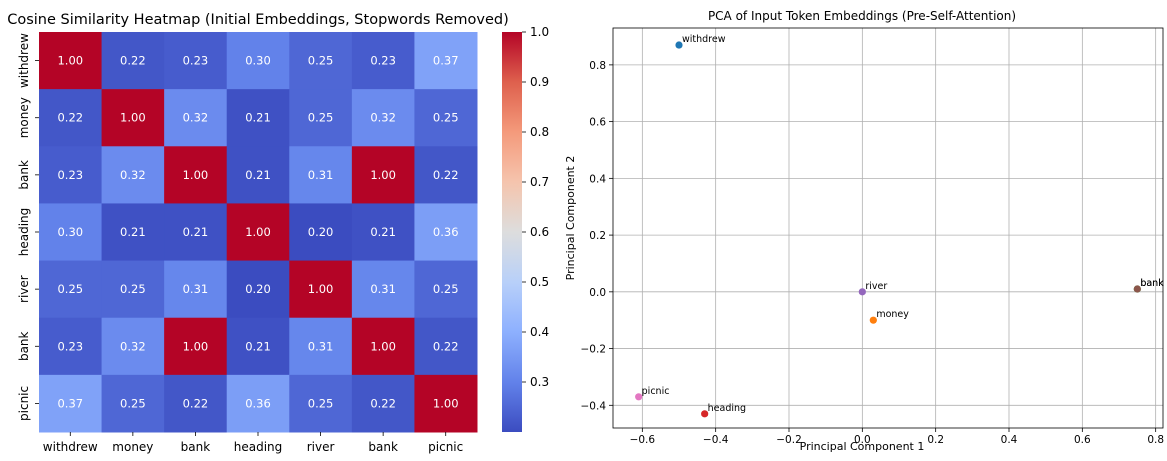  Describe the element at coordinates (935, 440) in the screenshot. I see `scatter-x-tick-label: 0.2` at that location.